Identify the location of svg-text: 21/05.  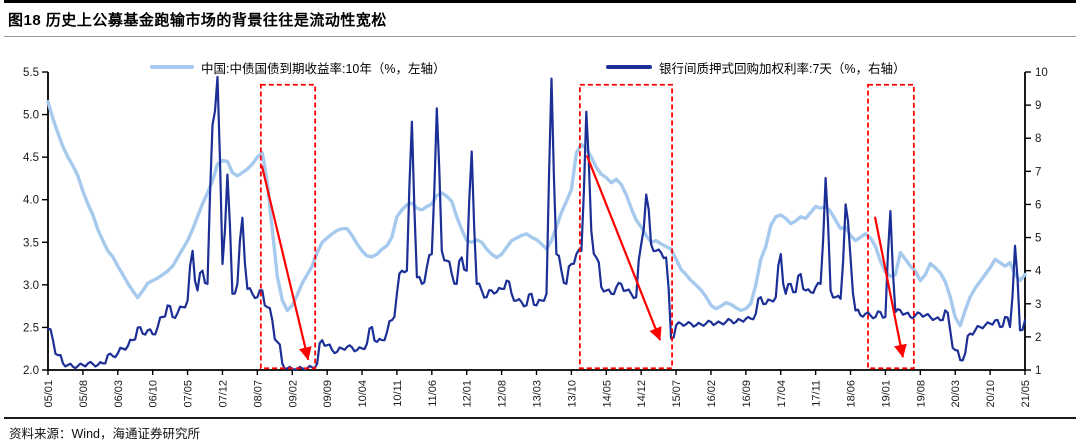
(1026, 394).